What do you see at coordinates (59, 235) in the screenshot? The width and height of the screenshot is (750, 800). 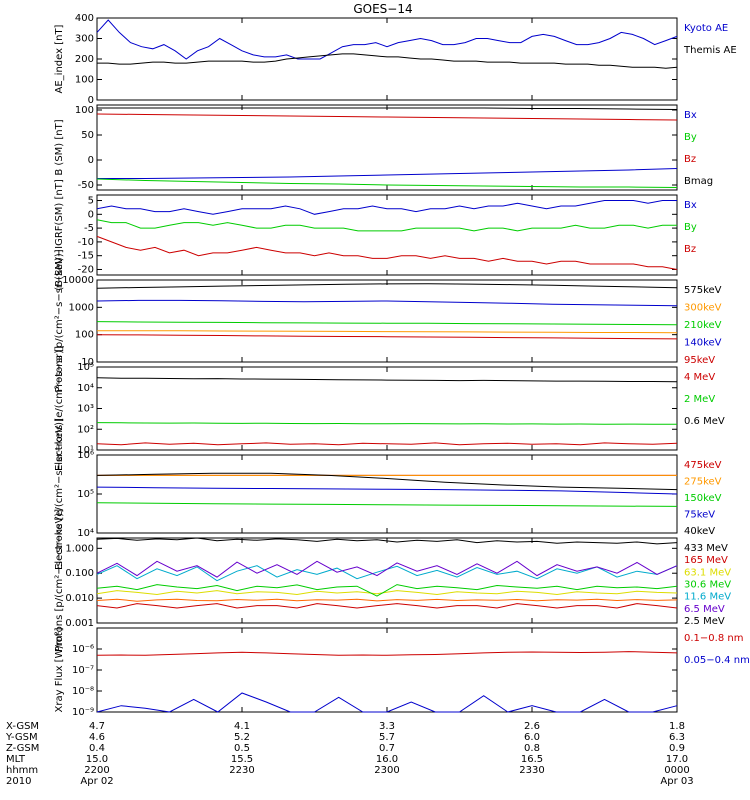 I see `y-axis-label: (B(SM)−IGRF(SM) [nT]` at bounding box center [59, 235].